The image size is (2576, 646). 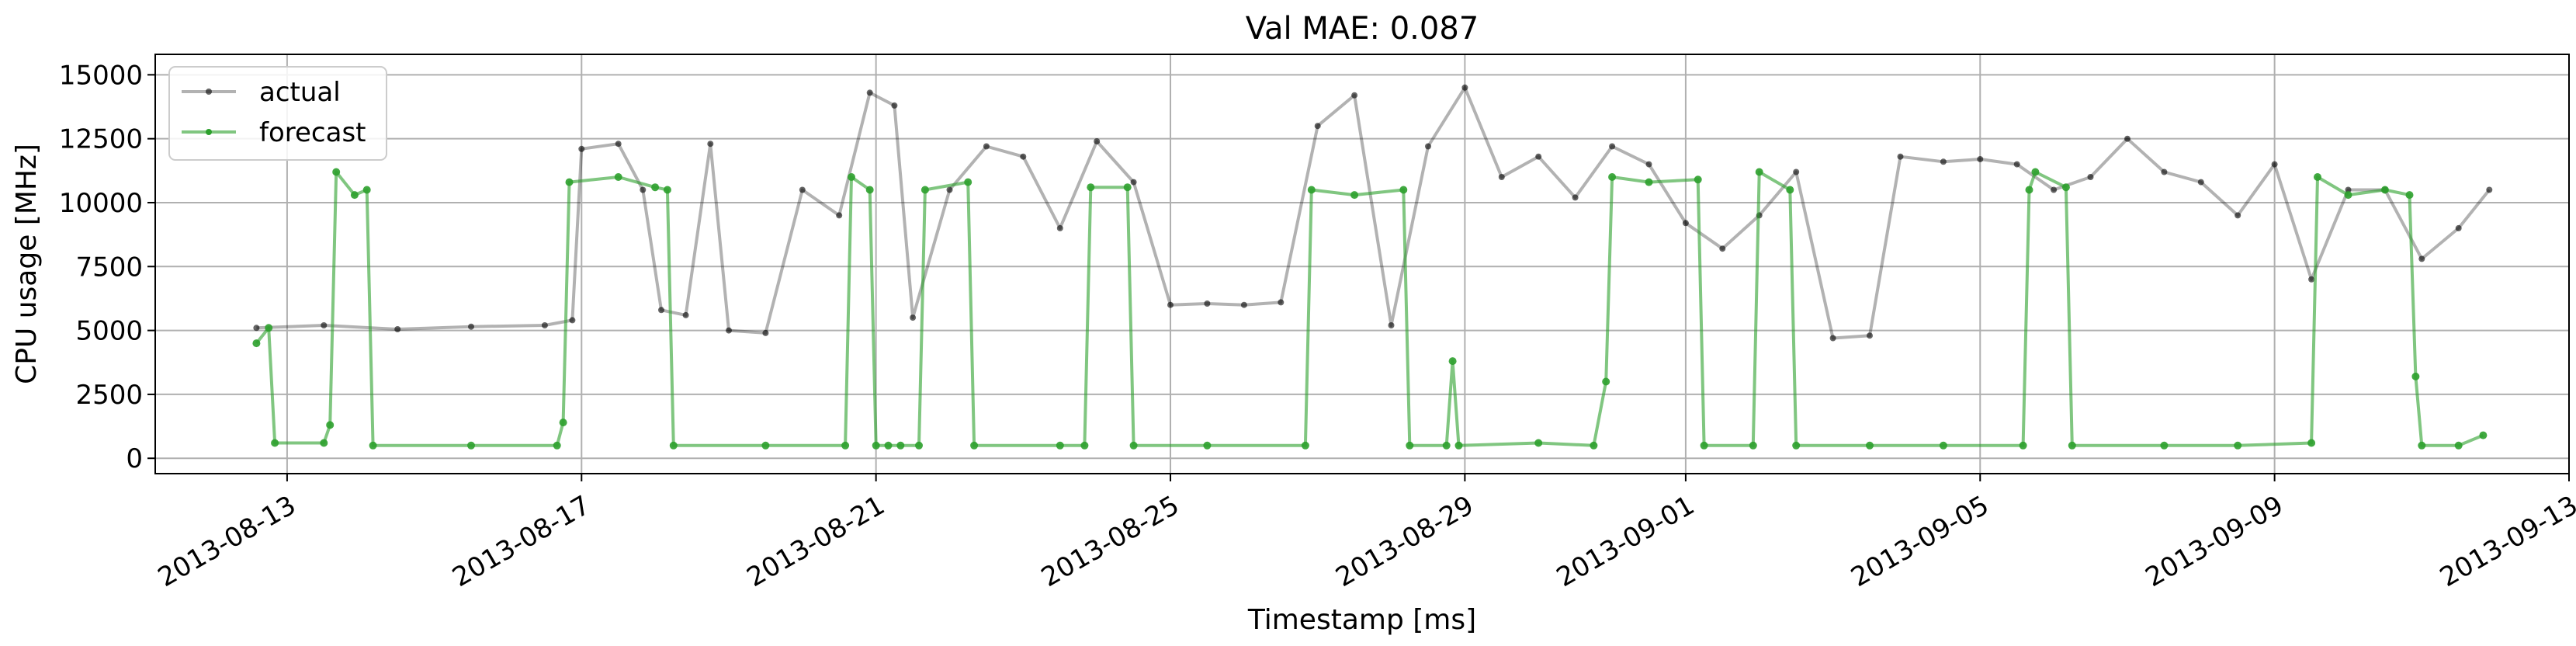 I want to click on y-tick-label: 2500, so click(x=109, y=395).